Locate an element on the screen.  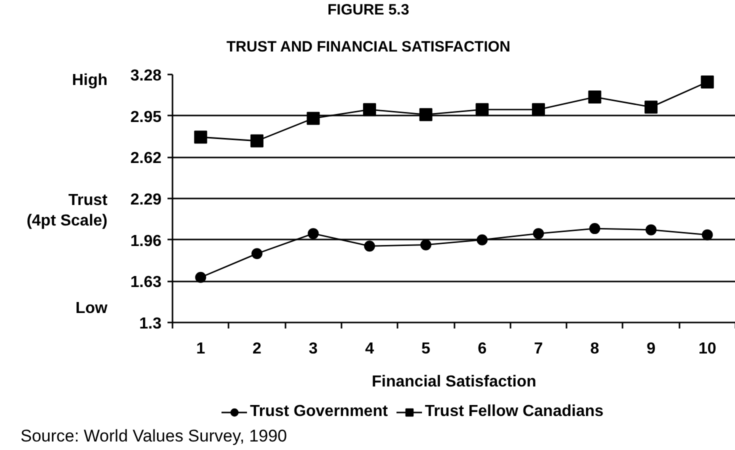
y-tick-label: 2.95 is located at coordinates (146, 117).